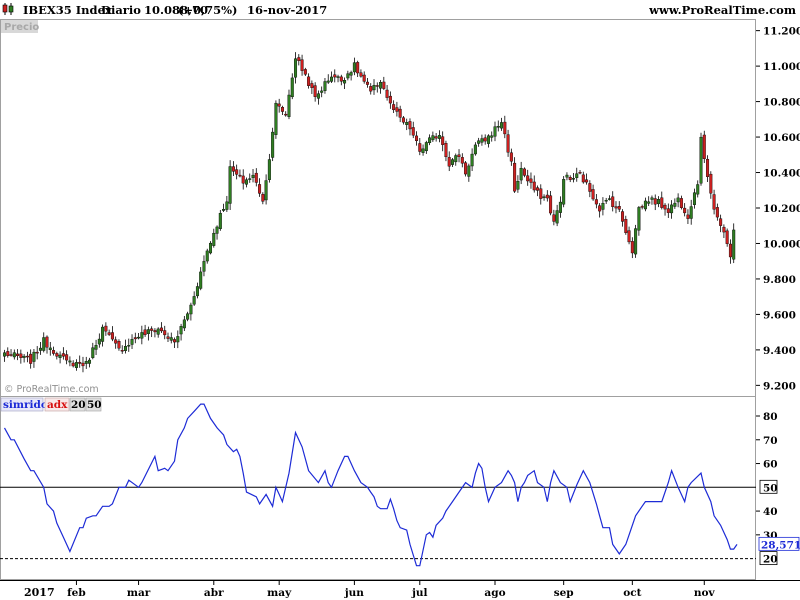 The height and width of the screenshot is (600, 800). What do you see at coordinates (779, 315) in the screenshot?
I see `price-tick-label: 9.600` at bounding box center [779, 315].